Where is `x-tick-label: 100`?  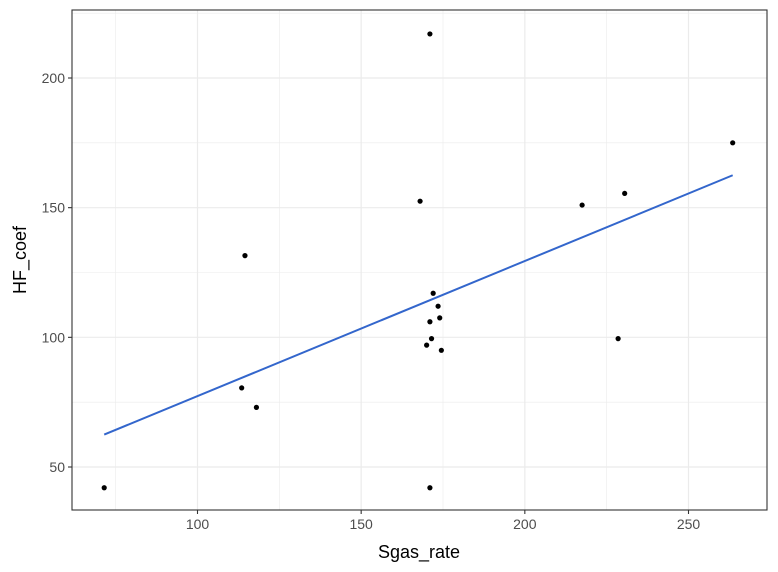
x-tick-label: 100 is located at coordinates (198, 524).